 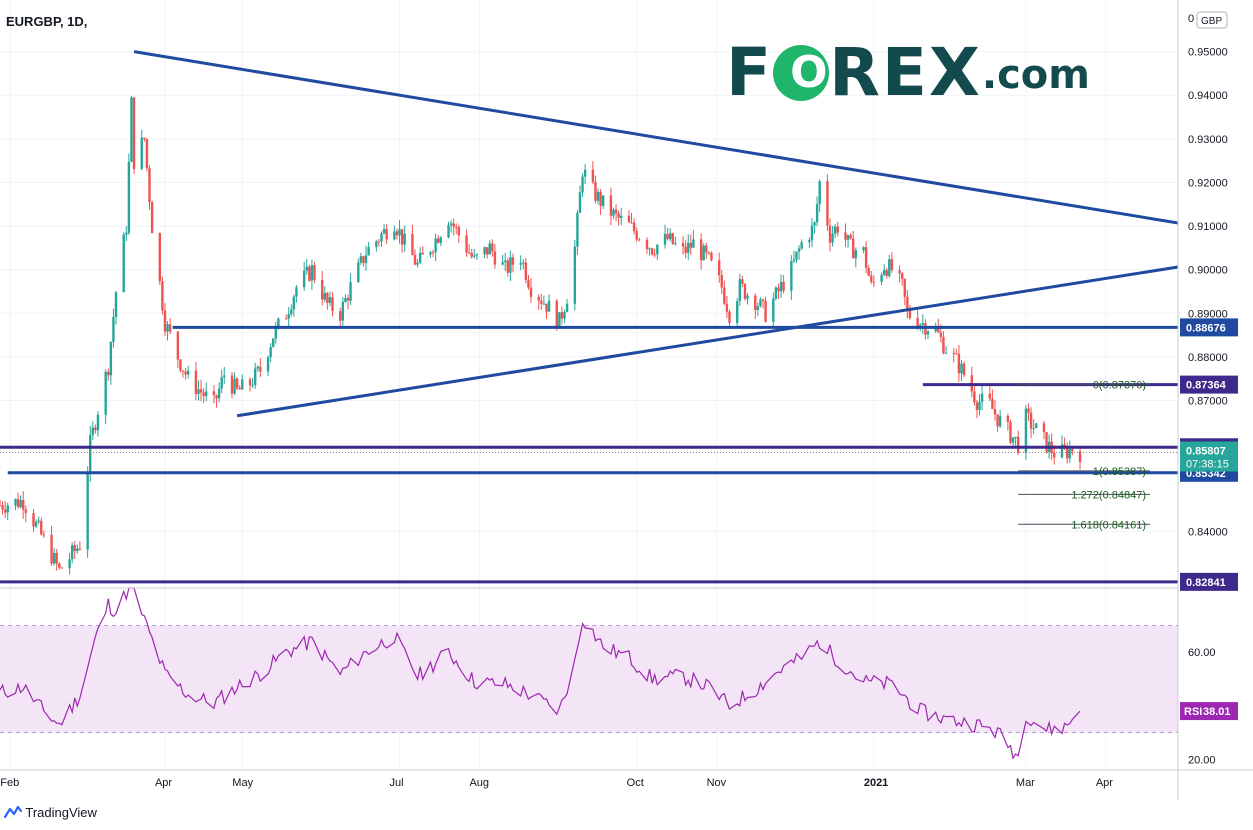 What do you see at coordinates (1208, 53) in the screenshot?
I see `price-tick-label: 0.95000` at bounding box center [1208, 53].